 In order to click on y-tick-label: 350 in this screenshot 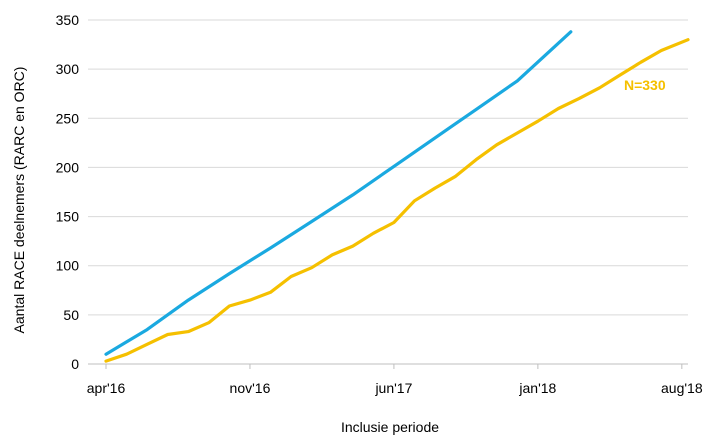, I will do `click(68, 20)`.